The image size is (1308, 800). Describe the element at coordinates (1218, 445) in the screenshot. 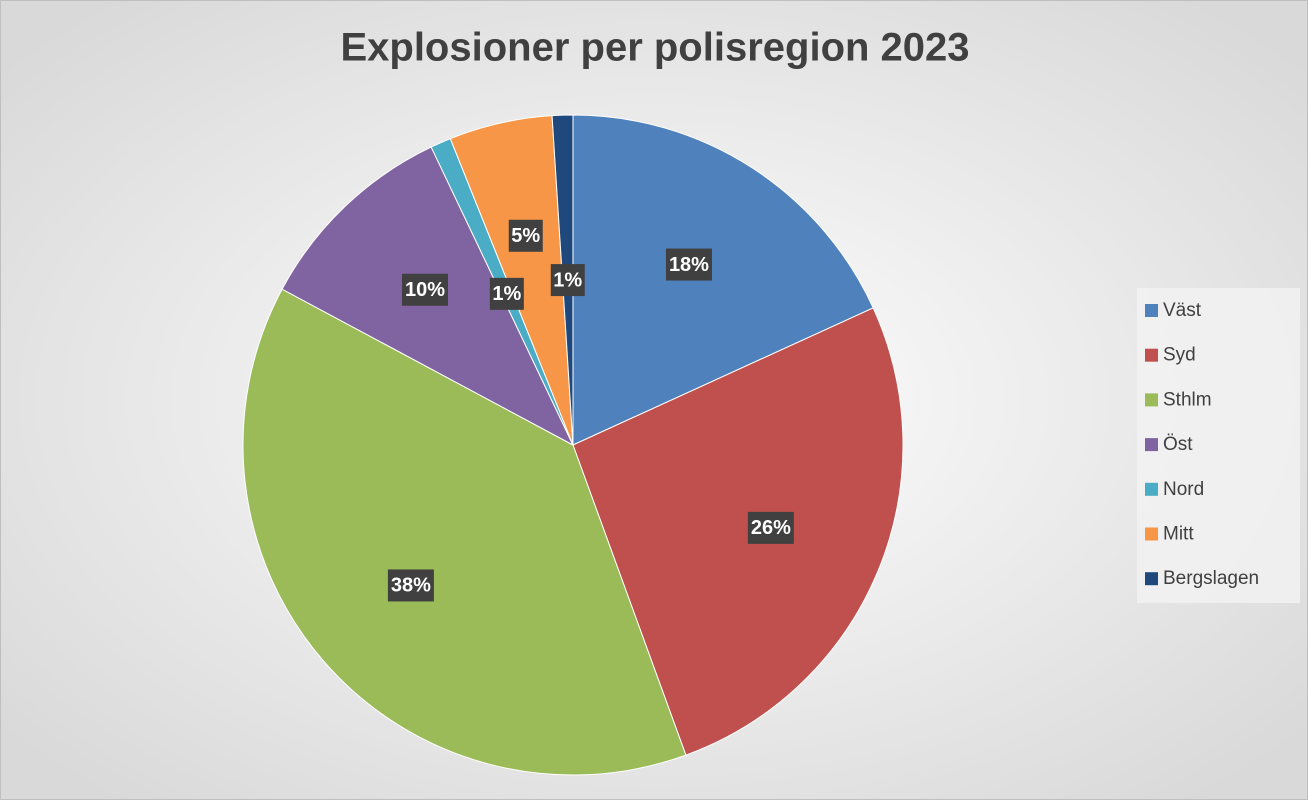

I see `legend-box` at that location.